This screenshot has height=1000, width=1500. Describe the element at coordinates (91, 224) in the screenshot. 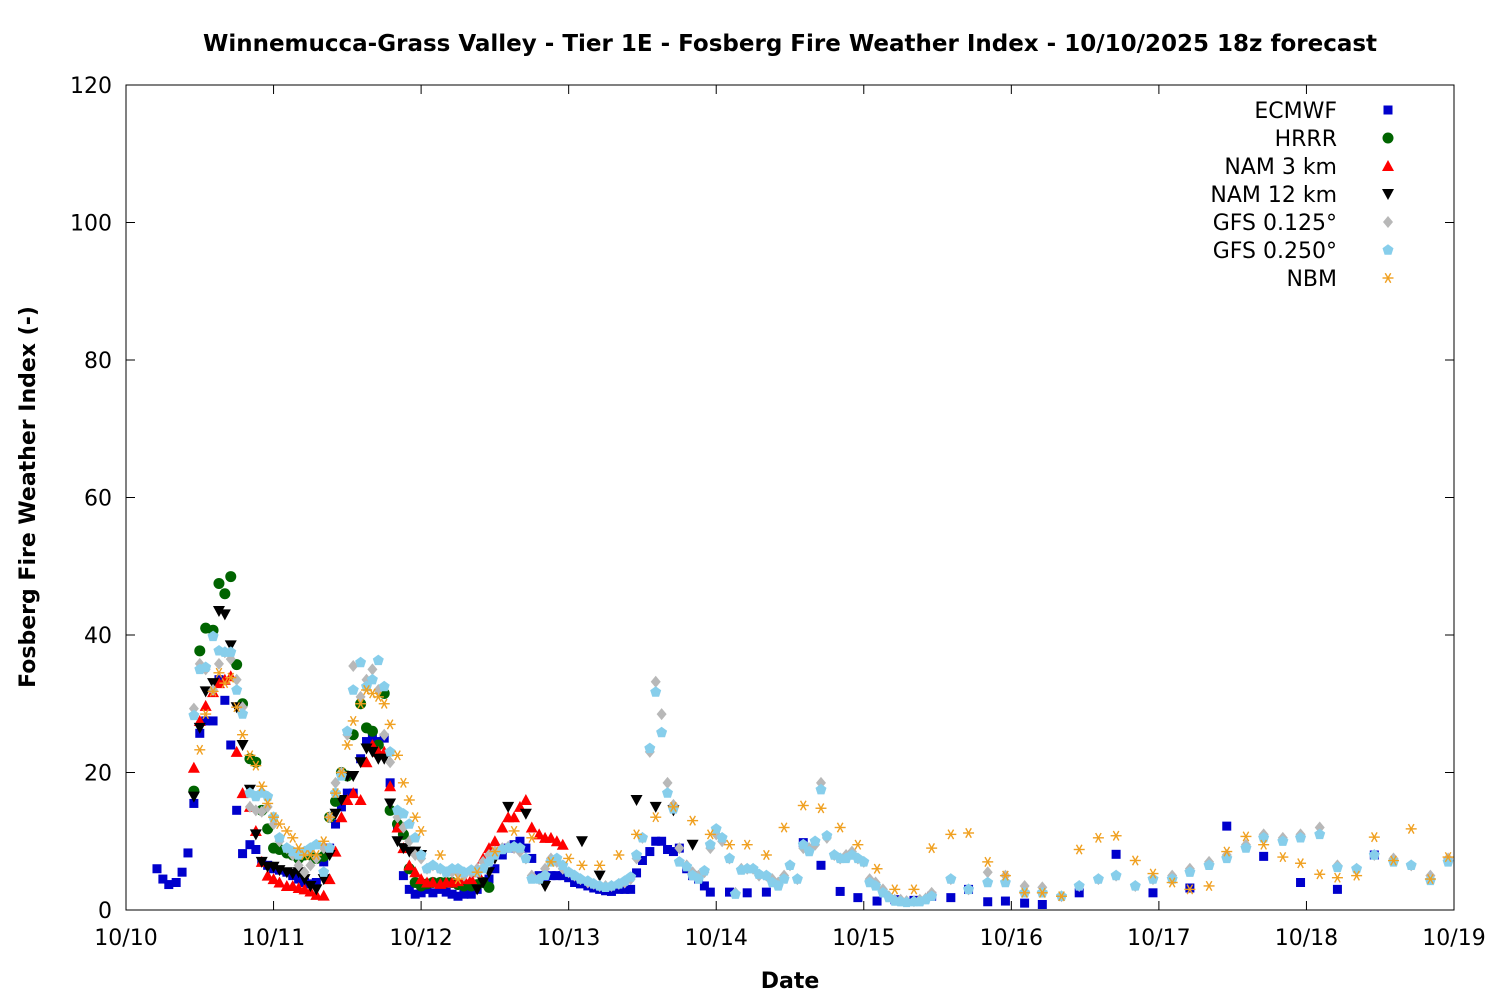

I see `y-tick-label: 100` at that location.